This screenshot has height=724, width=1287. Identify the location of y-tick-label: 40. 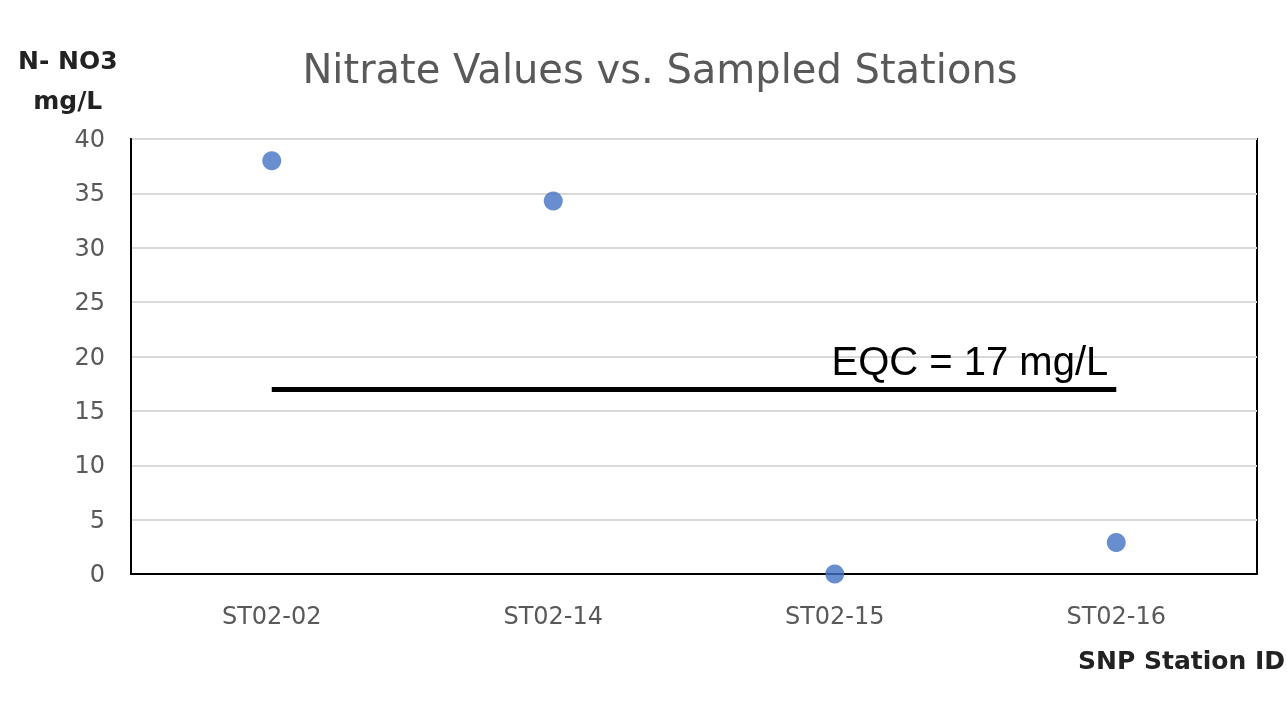
(89, 139).